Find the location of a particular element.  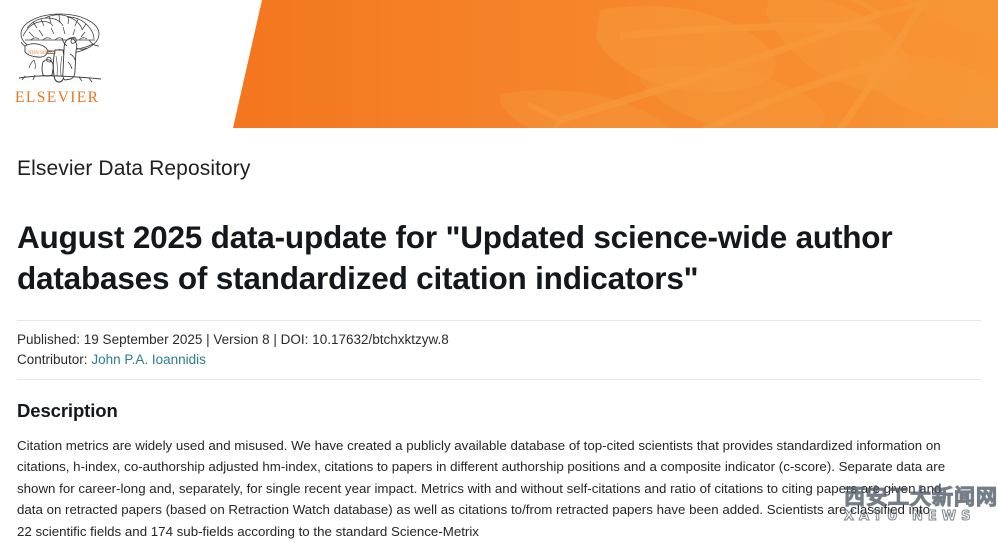

elsevier-logo: NON SOLUS ELSEVIER is located at coordinates (61, 58).